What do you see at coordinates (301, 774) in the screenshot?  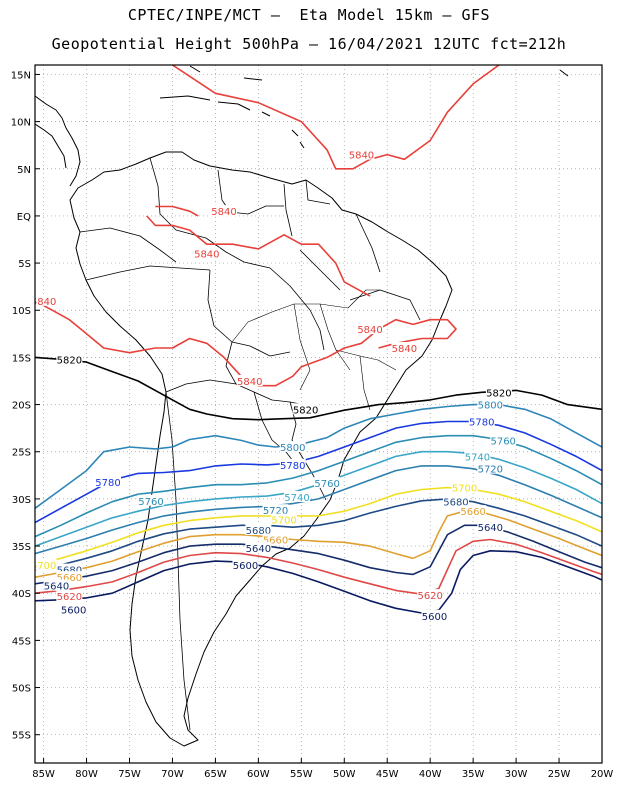 I see `lon-tick-label: 55W` at bounding box center [301, 774].